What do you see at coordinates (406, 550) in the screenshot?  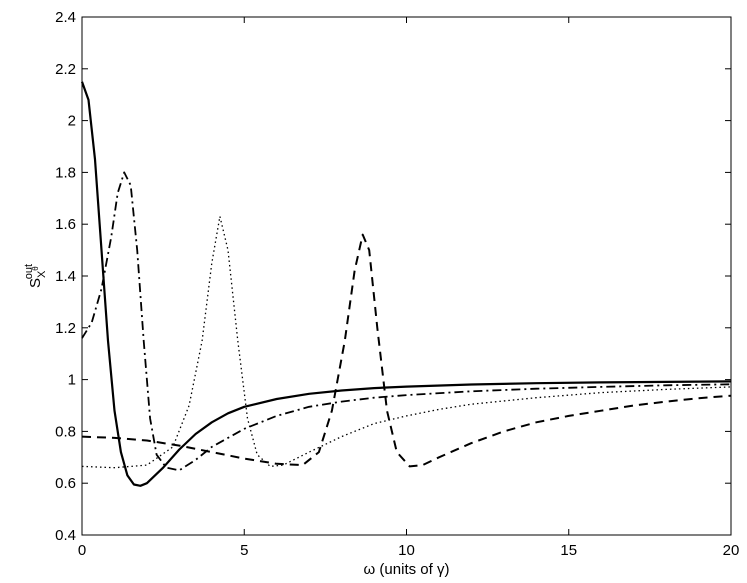 I see `x-tick-label: 10` at bounding box center [406, 550].